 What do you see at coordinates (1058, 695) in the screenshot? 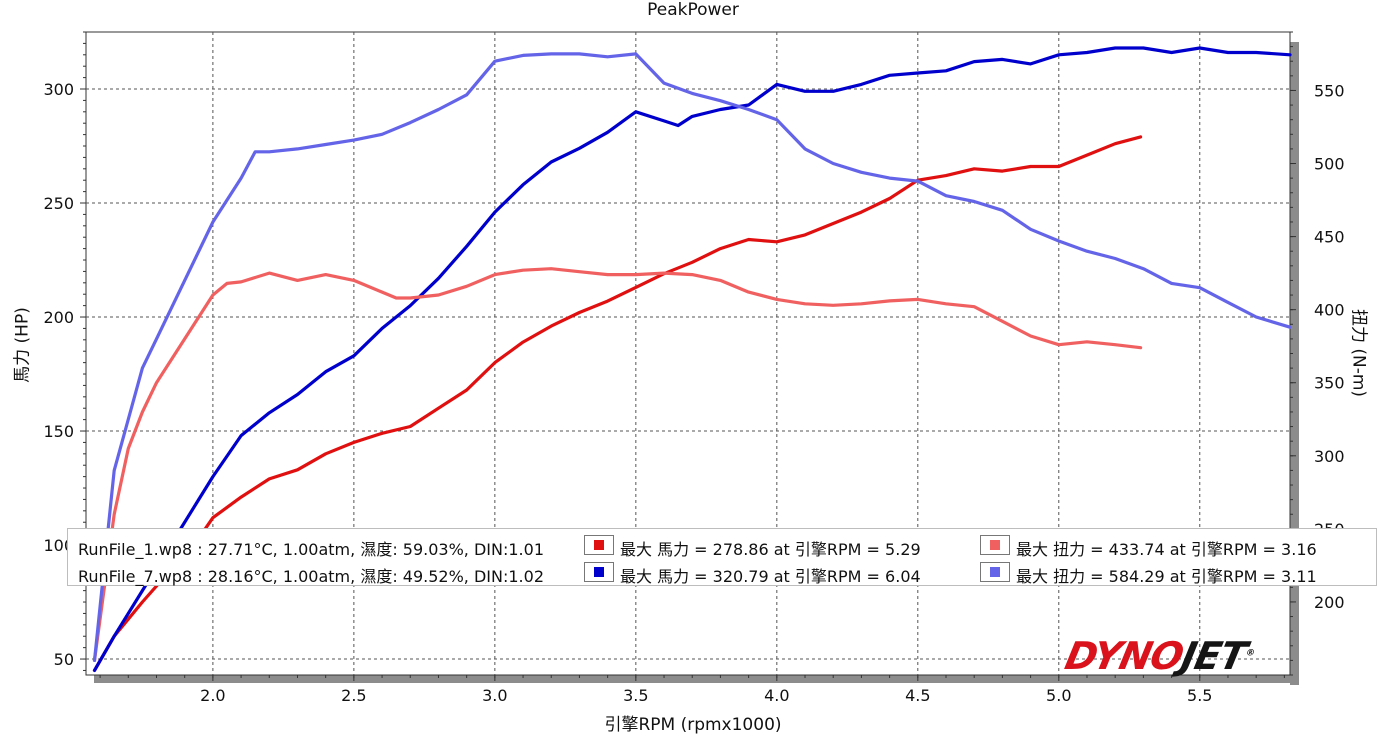
I see `x-tick-label: 5.0` at bounding box center [1058, 695].